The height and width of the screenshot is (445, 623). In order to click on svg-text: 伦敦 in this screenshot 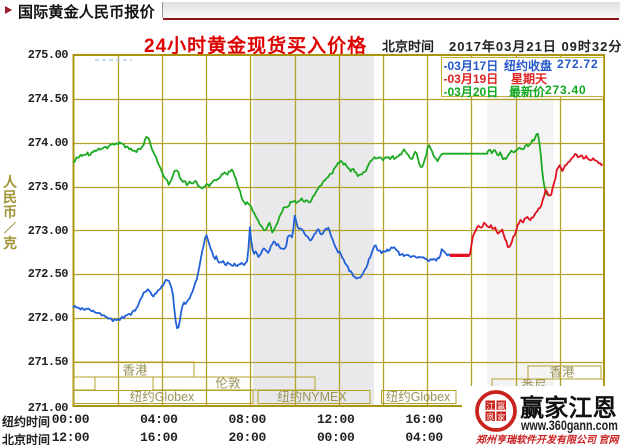, I will do `click(228, 383)`.